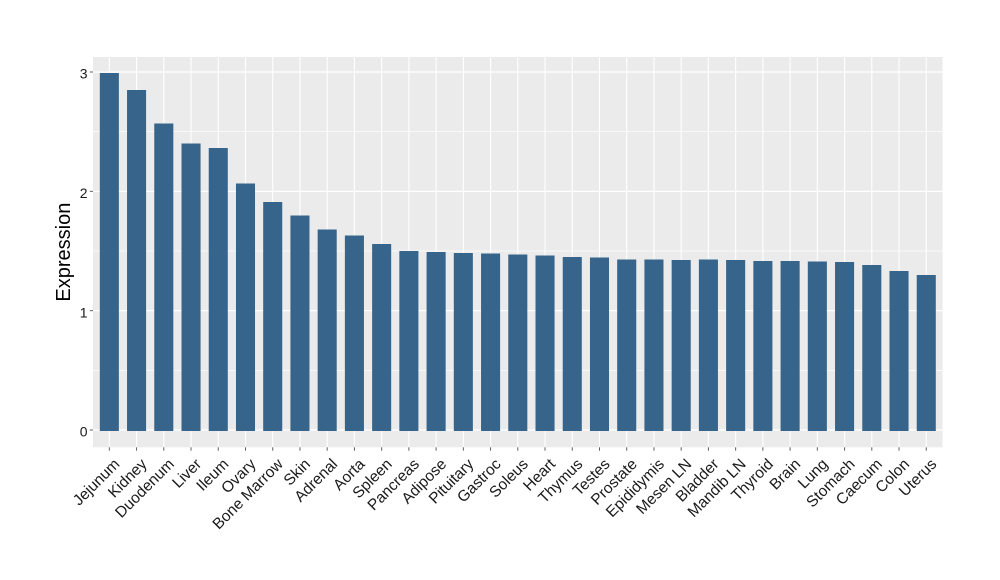  I want to click on svg-text: 0, so click(84, 432).